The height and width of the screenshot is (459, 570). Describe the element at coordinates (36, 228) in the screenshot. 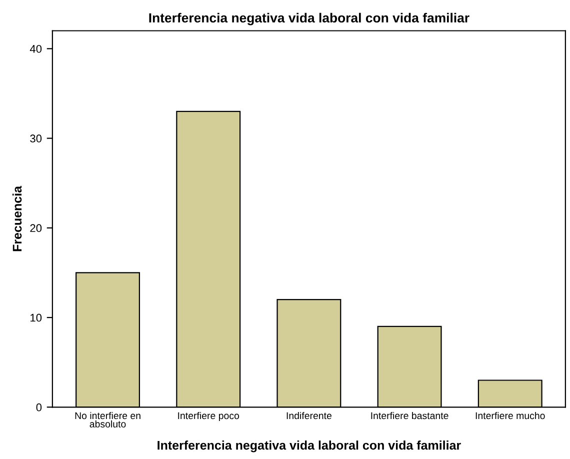

I see `y-tick-label: 20` at that location.